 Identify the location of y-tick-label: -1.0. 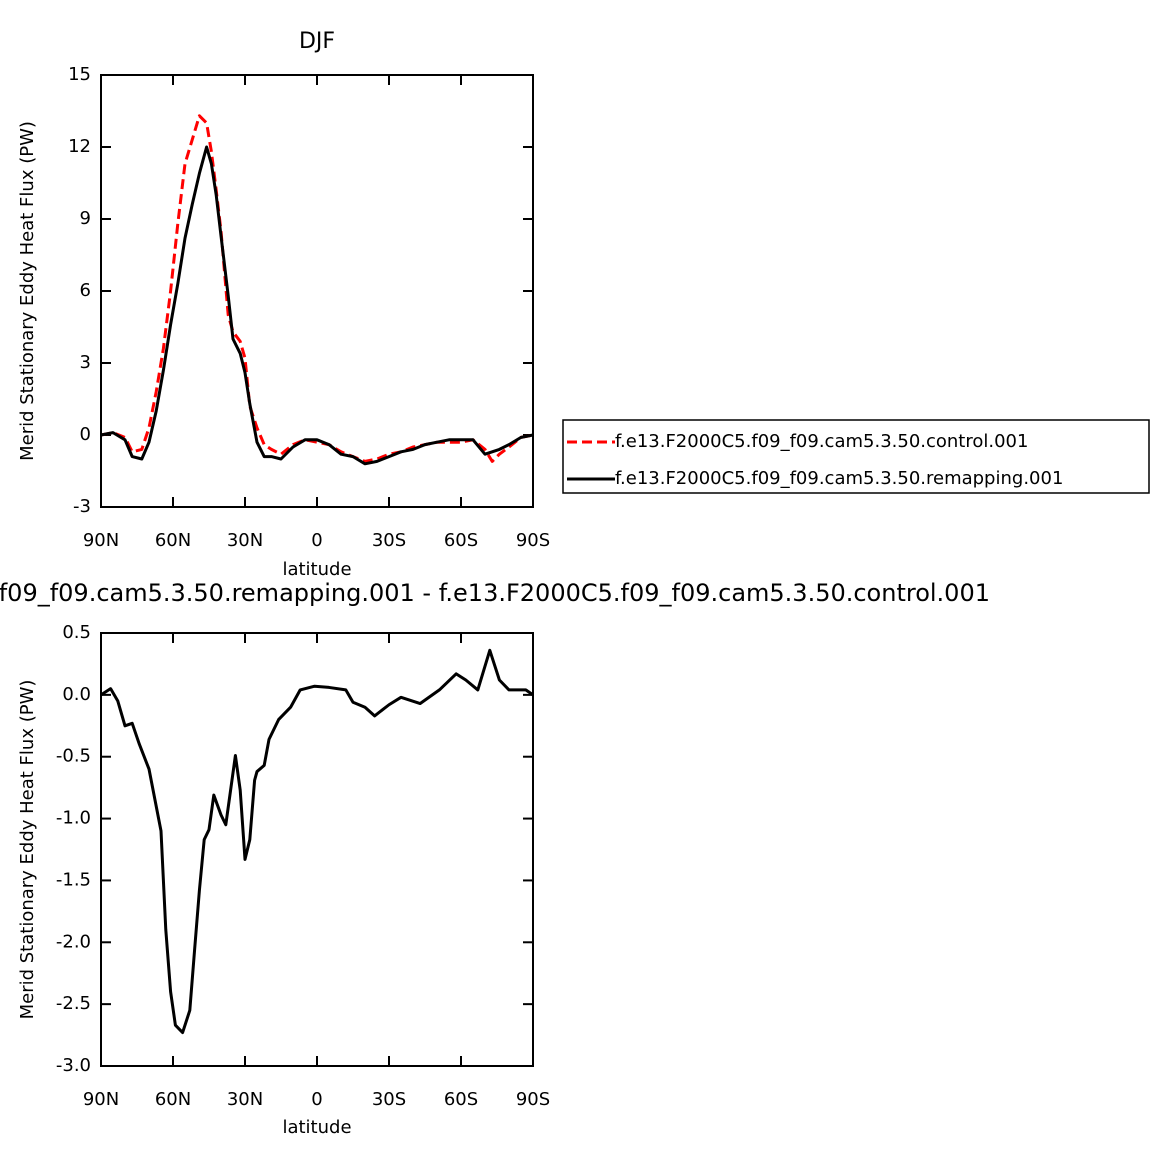
(73, 818).